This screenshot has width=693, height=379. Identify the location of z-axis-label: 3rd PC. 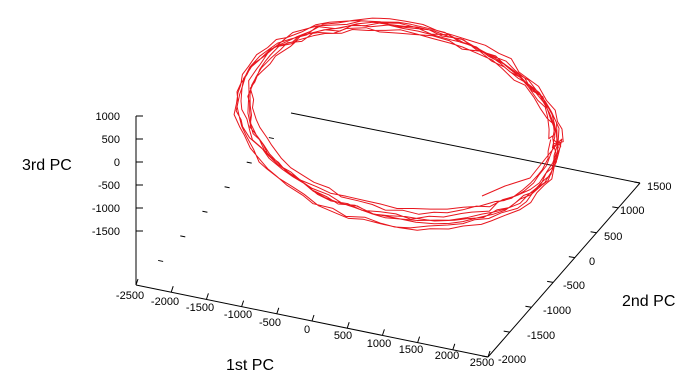
(47, 165).